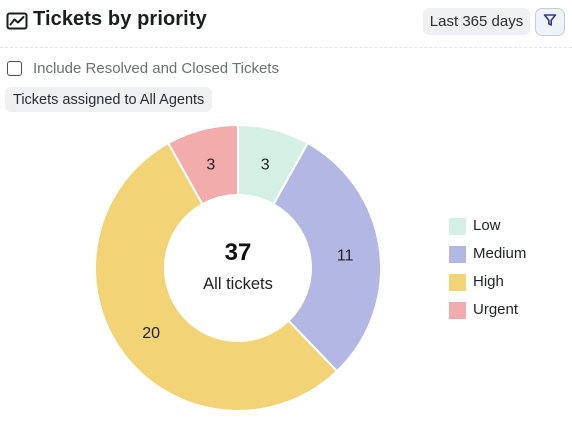 Image resolution: width=572 pixels, height=423 pixels. I want to click on legend-swatch-low, so click(457, 226).